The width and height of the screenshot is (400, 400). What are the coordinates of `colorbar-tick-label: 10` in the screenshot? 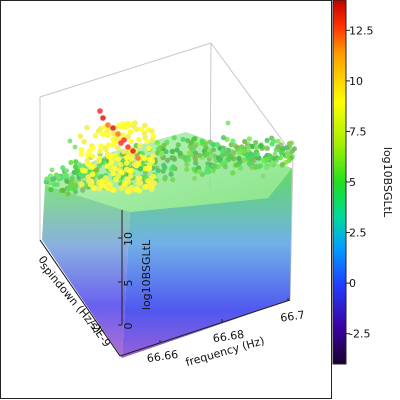 It's located at (356, 81).